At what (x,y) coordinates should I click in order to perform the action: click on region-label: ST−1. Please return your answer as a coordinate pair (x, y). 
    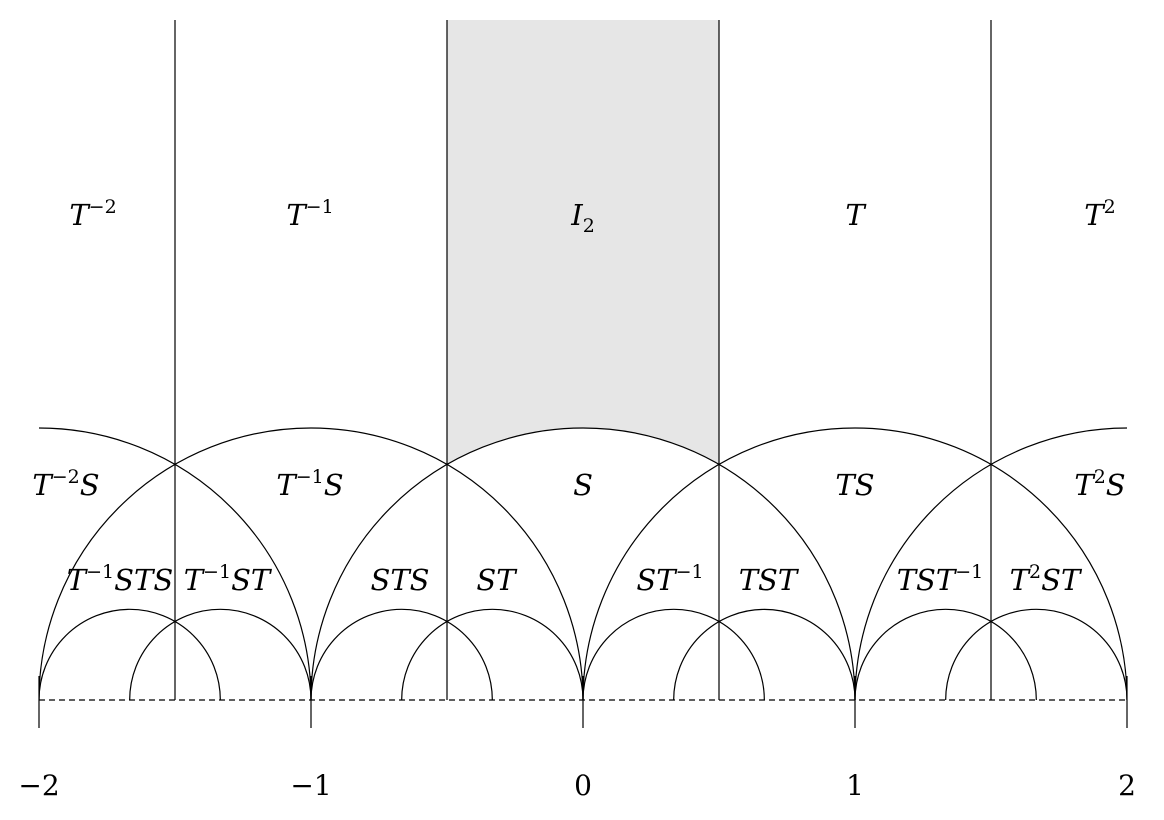
    Looking at the image, I should click on (669, 579).